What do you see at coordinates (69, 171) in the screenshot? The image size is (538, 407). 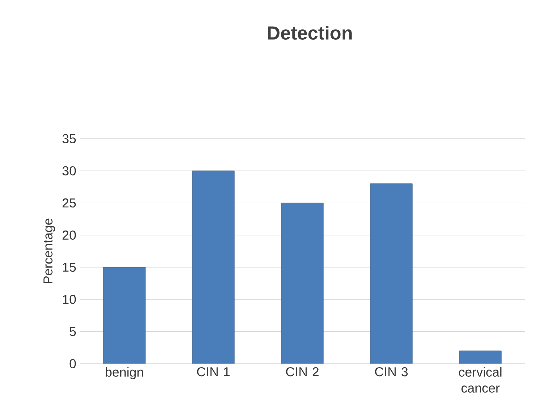 I see `y-tick-label: 30` at bounding box center [69, 171].